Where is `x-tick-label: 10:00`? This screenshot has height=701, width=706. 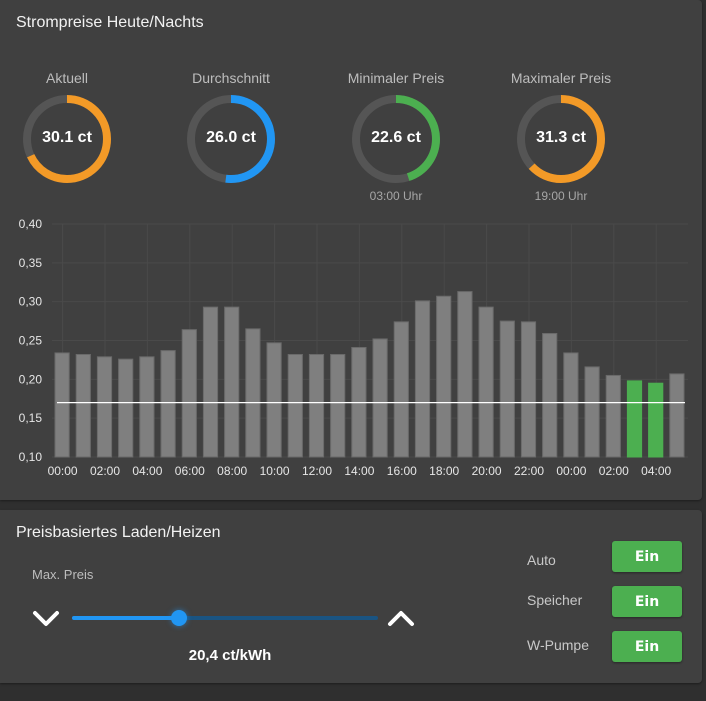
x-tick-label: 10:00 is located at coordinates (275, 471).